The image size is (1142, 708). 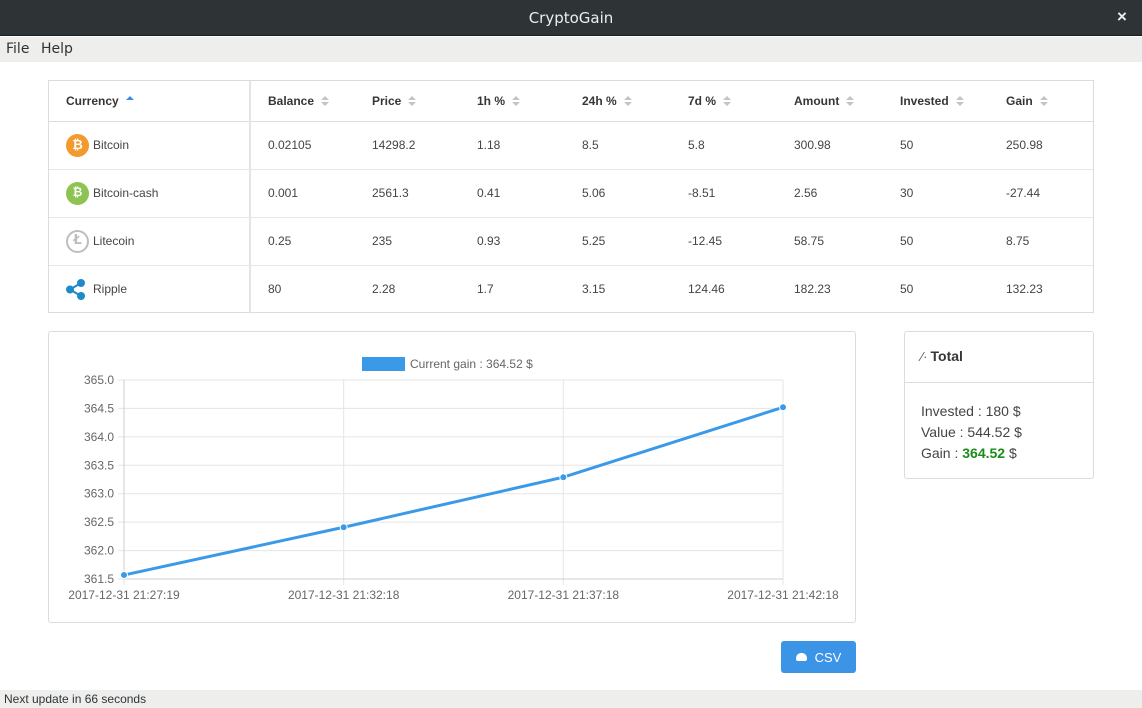 I want to click on y-tick-label: 362.5, so click(x=99, y=522).